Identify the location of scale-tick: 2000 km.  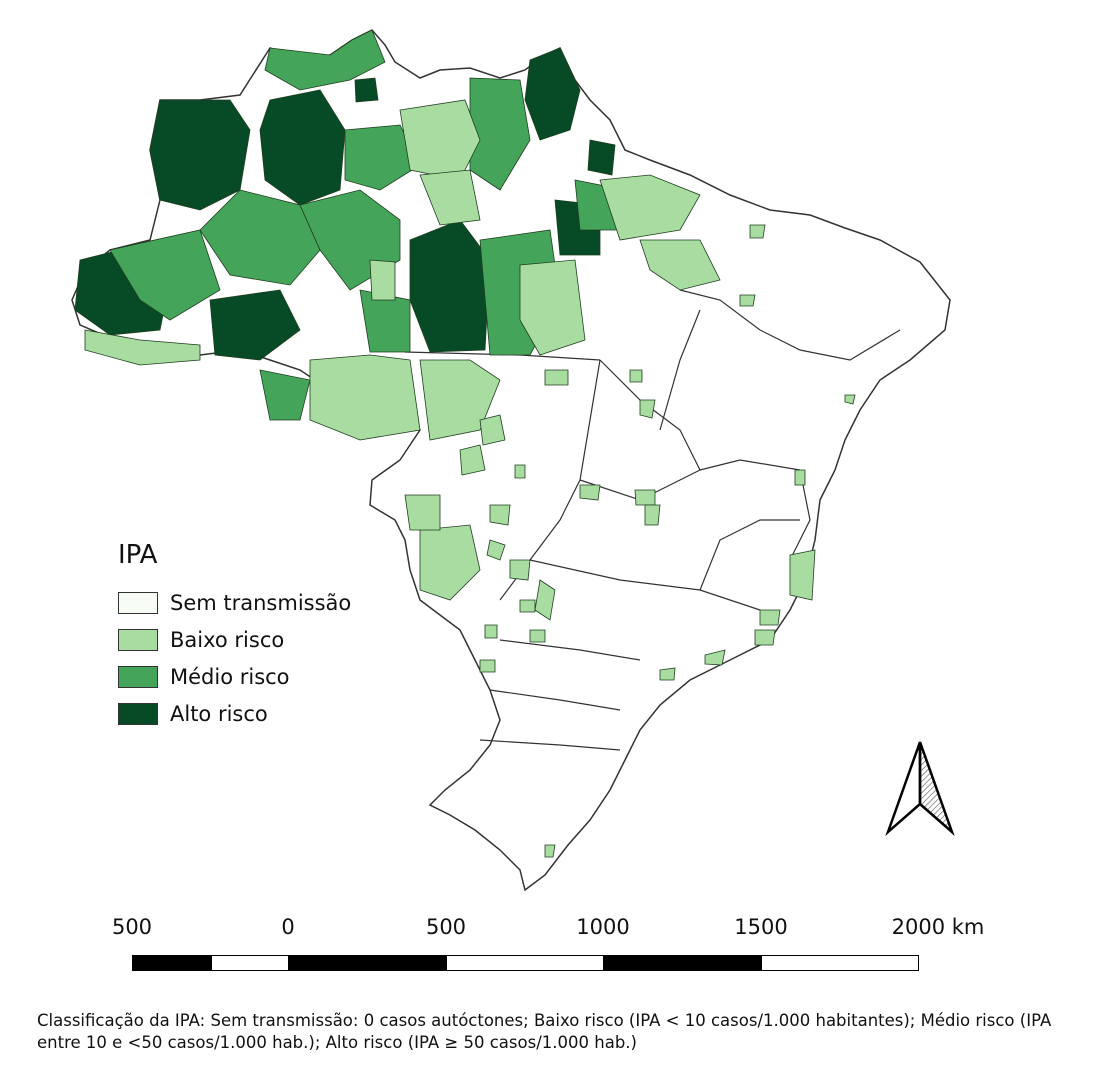
(938, 927).